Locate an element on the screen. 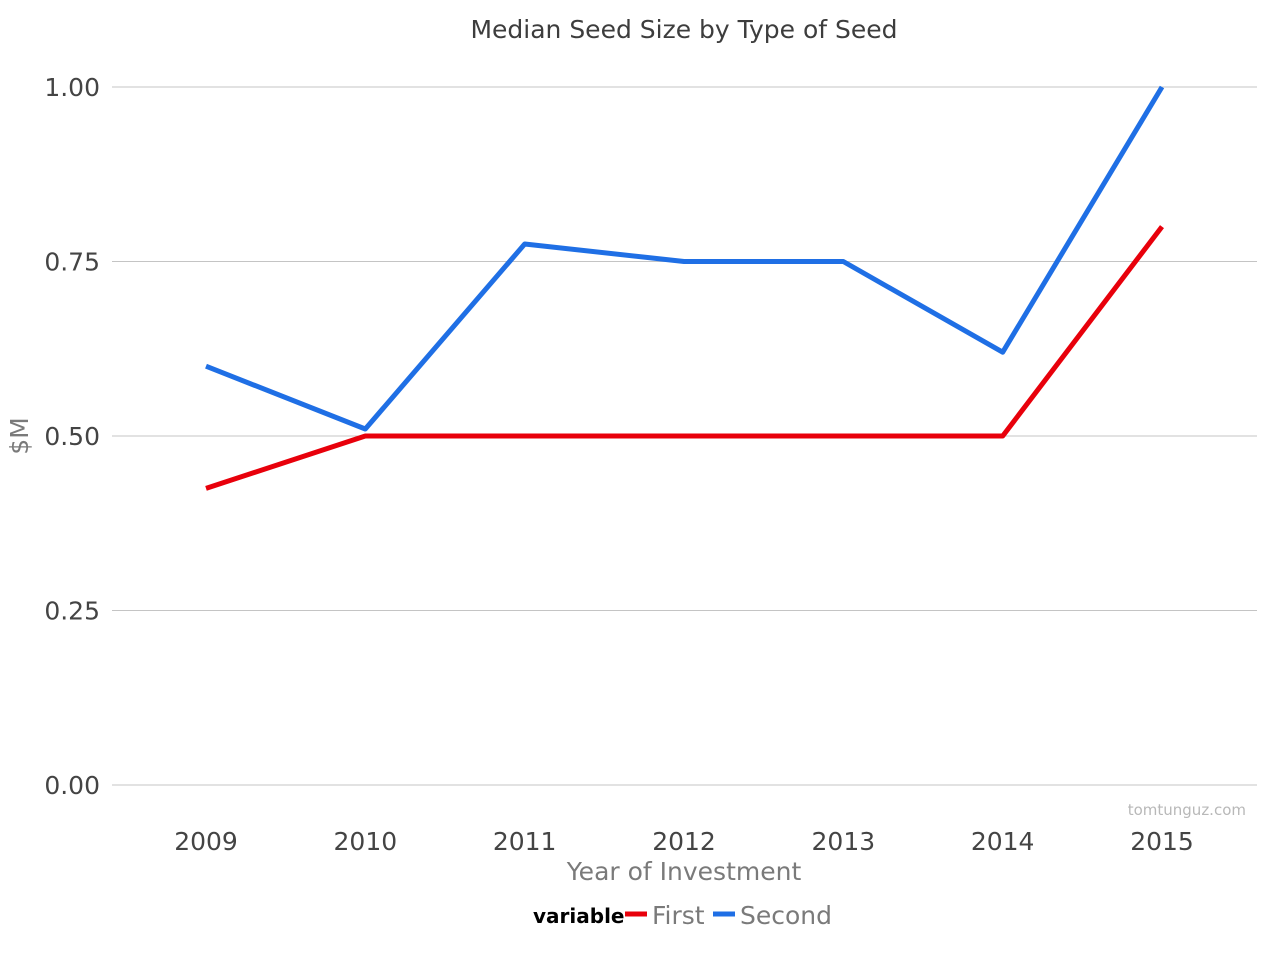 This screenshot has height=960, width=1280. x-tick-label: 2014 is located at coordinates (1003, 841).